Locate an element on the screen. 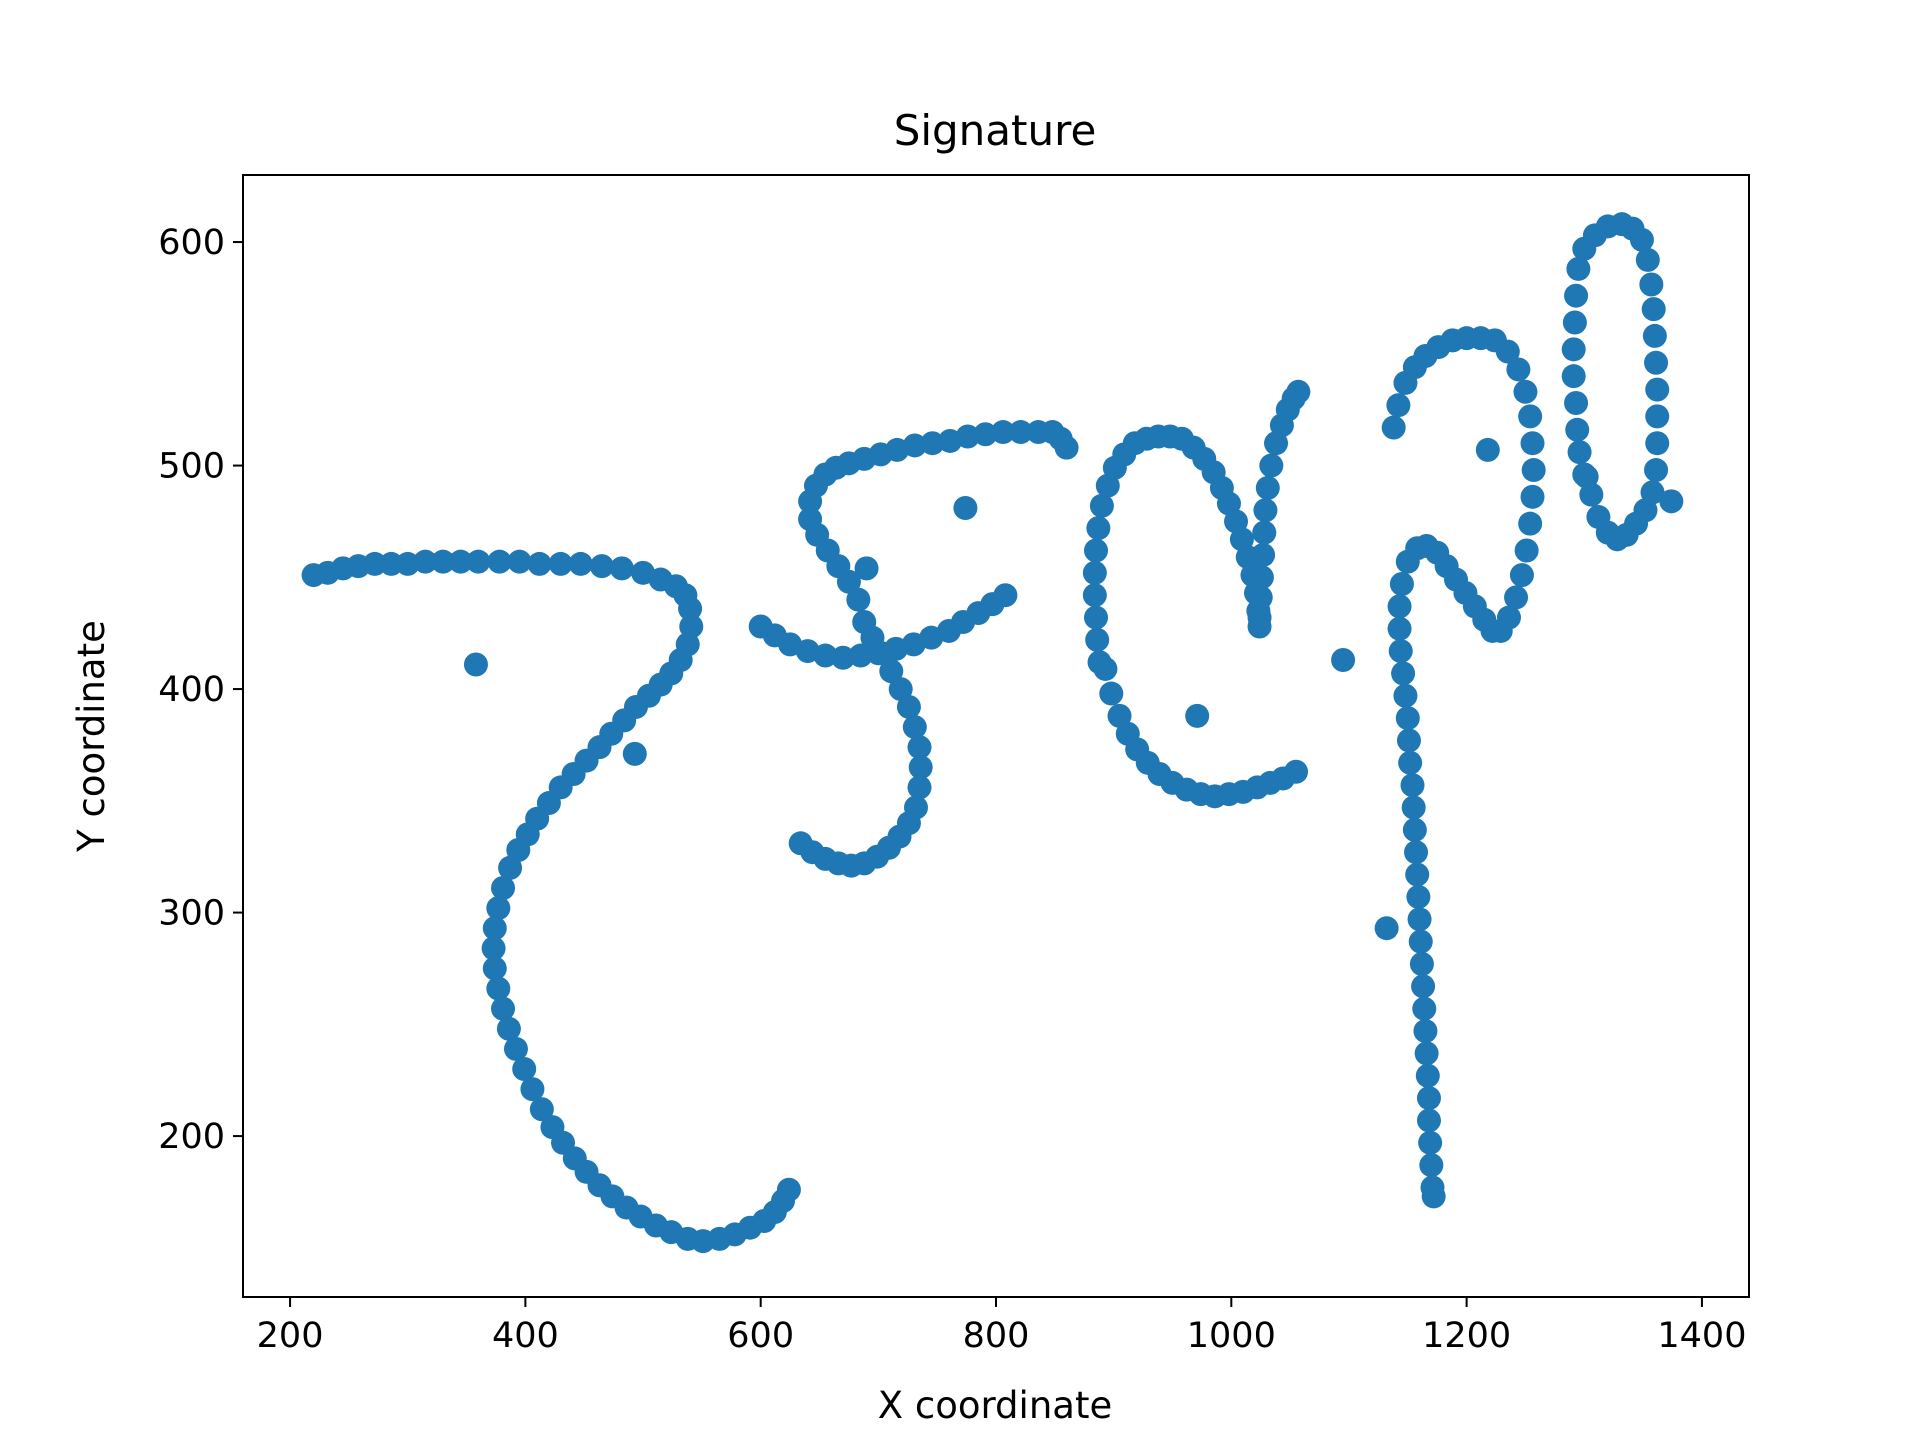 This screenshot has height=1440, width=1920. y-tick-label: 500 is located at coordinates (191, 467).